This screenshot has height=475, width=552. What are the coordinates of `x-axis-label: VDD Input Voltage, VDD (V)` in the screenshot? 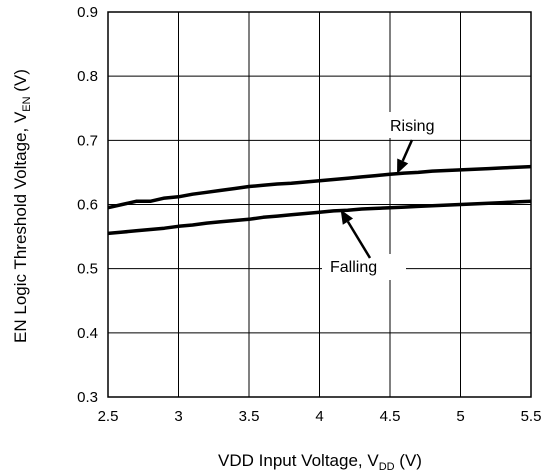 It's located at (320, 462).